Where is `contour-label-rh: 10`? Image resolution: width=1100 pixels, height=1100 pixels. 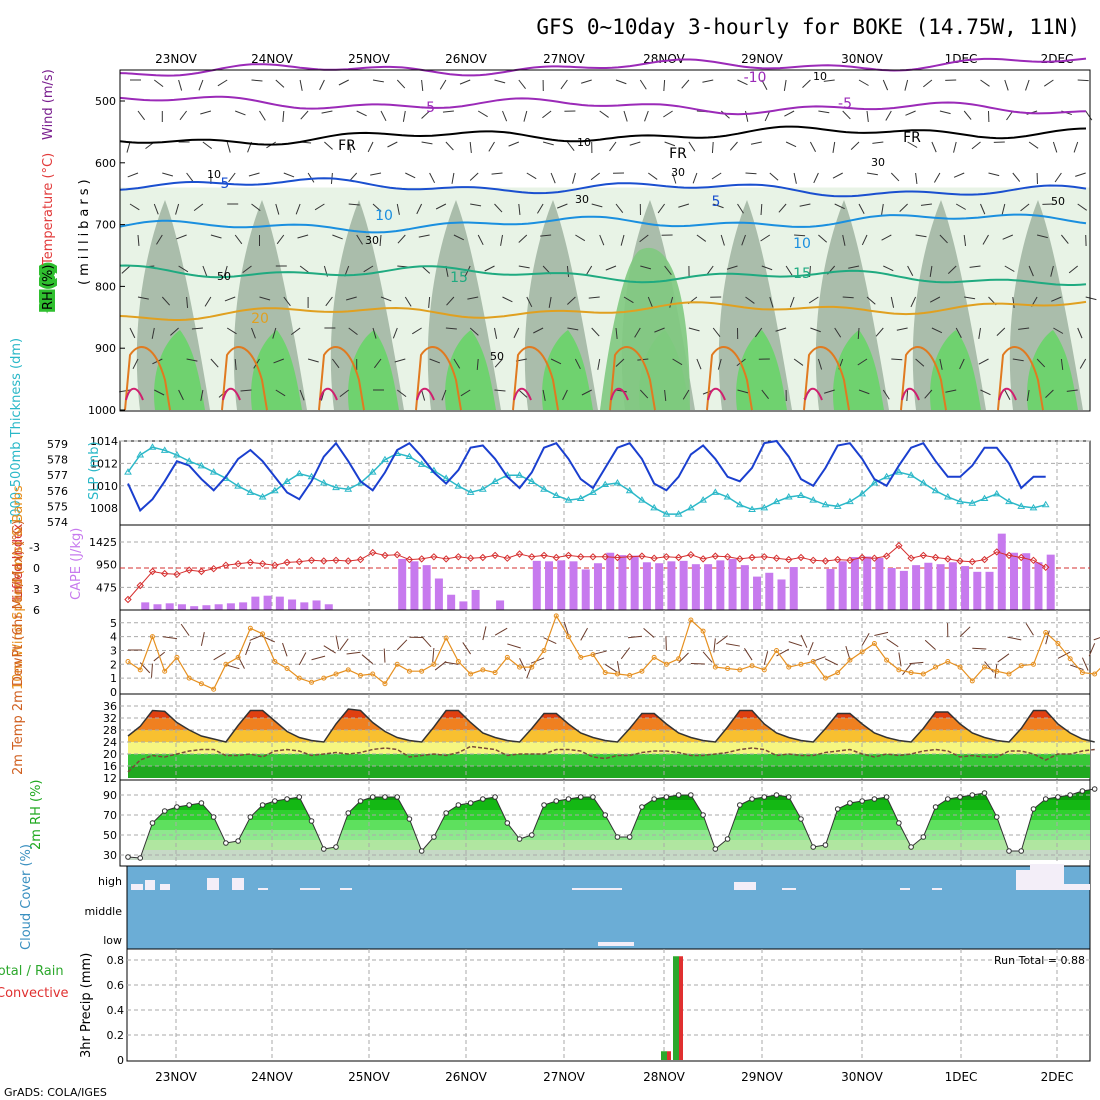
contour-label-rh: 10 is located at coordinates (214, 174).